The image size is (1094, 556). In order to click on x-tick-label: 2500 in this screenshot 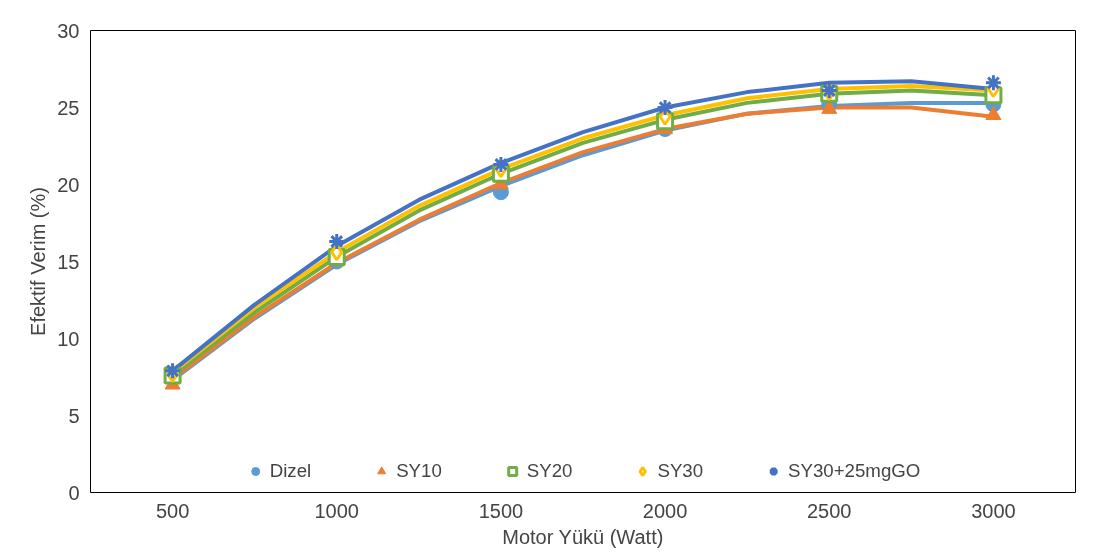, I will do `click(829, 510)`.